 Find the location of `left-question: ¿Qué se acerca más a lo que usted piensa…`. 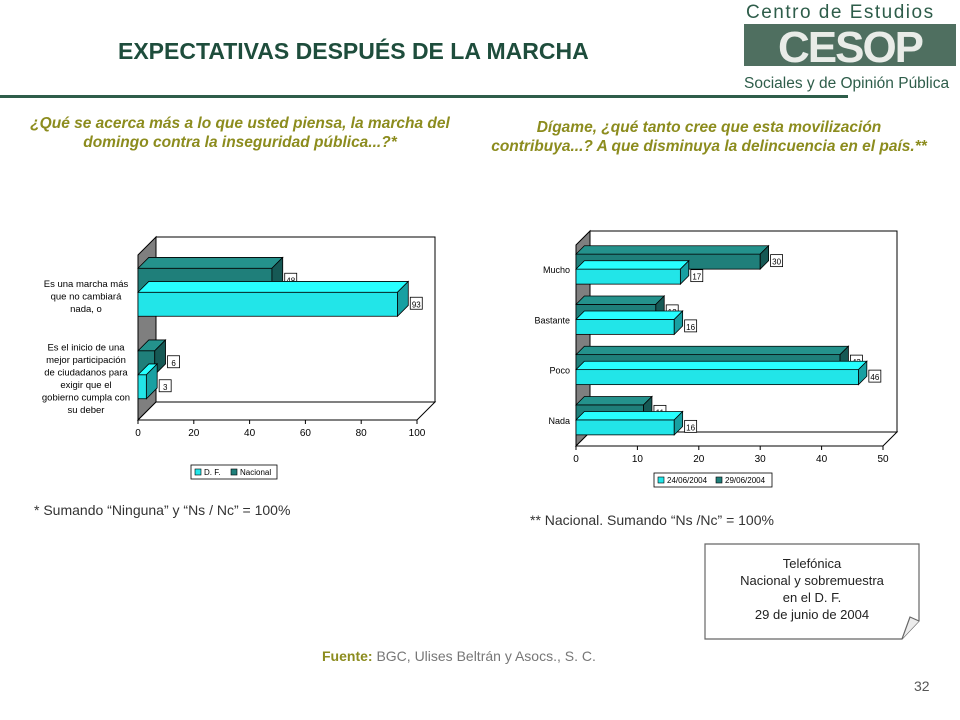

left-question: ¿Qué se acerca más a lo que usted piensa… is located at coordinates (240, 133).